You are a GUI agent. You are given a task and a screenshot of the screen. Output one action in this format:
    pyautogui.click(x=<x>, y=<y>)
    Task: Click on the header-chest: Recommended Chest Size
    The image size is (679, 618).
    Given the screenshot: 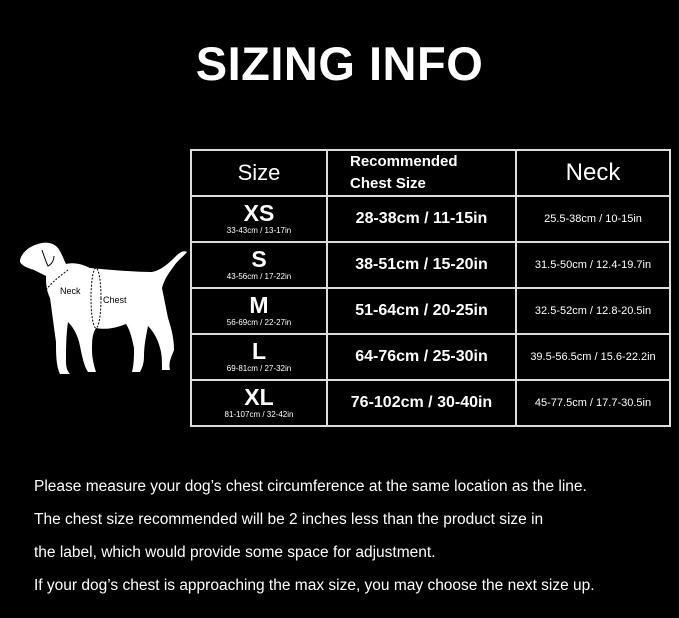 What is the action you would take?
    pyautogui.click(x=421, y=173)
    